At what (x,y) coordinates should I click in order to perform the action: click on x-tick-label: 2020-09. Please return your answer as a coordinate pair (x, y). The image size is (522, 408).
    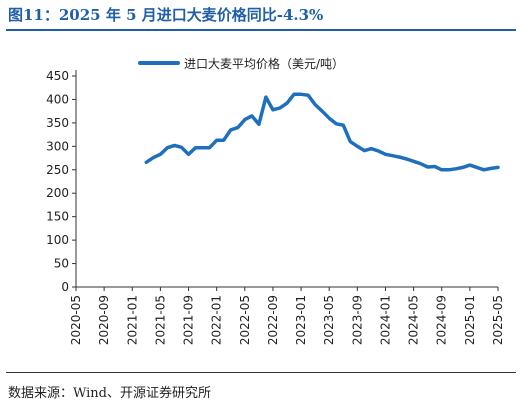
    Looking at the image, I should click on (104, 320).